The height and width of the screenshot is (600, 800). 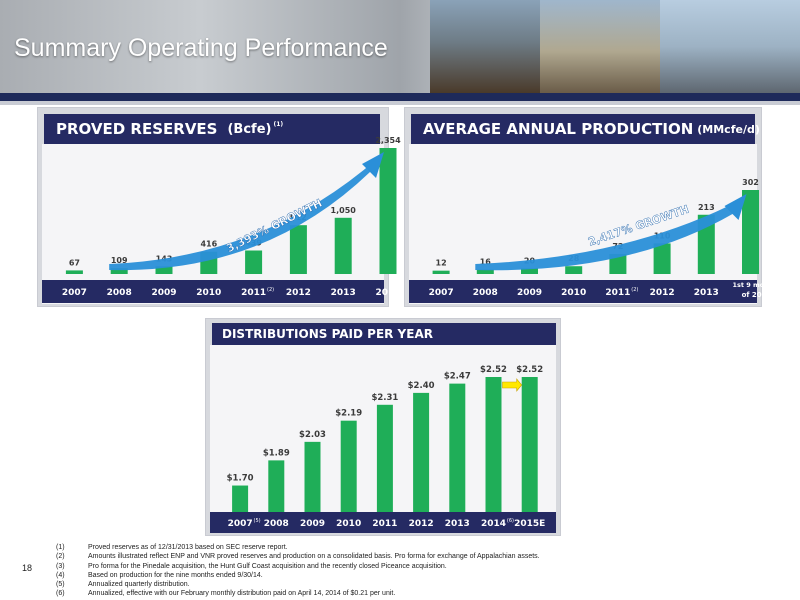 I want to click on gas-plant-photo, so click(x=600, y=46).